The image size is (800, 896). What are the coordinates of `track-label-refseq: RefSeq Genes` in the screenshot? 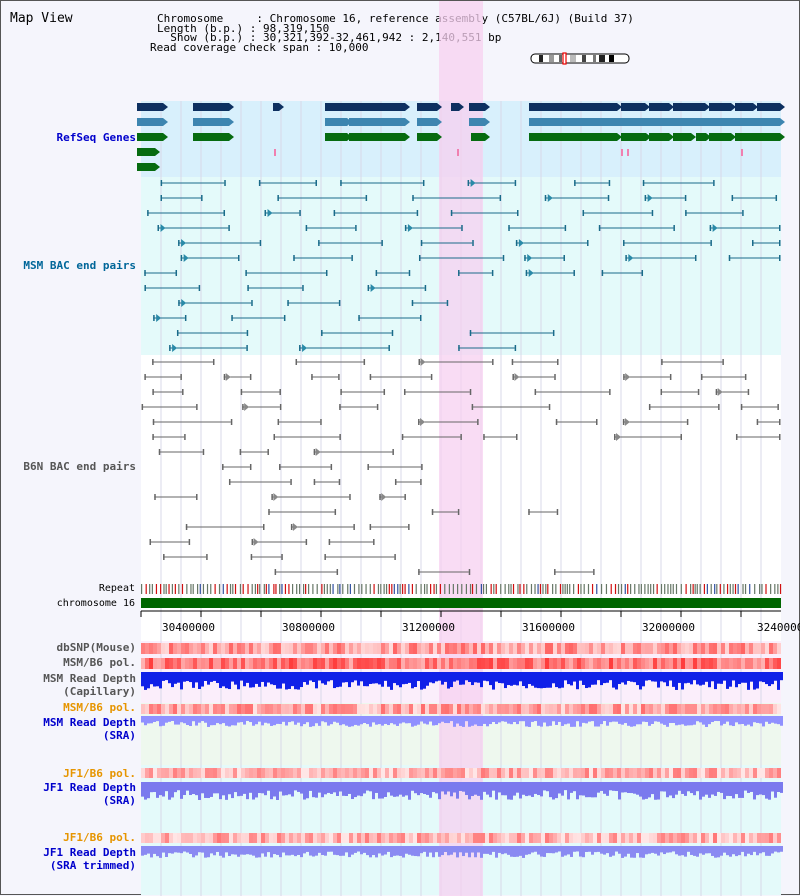 It's located at (96, 137).